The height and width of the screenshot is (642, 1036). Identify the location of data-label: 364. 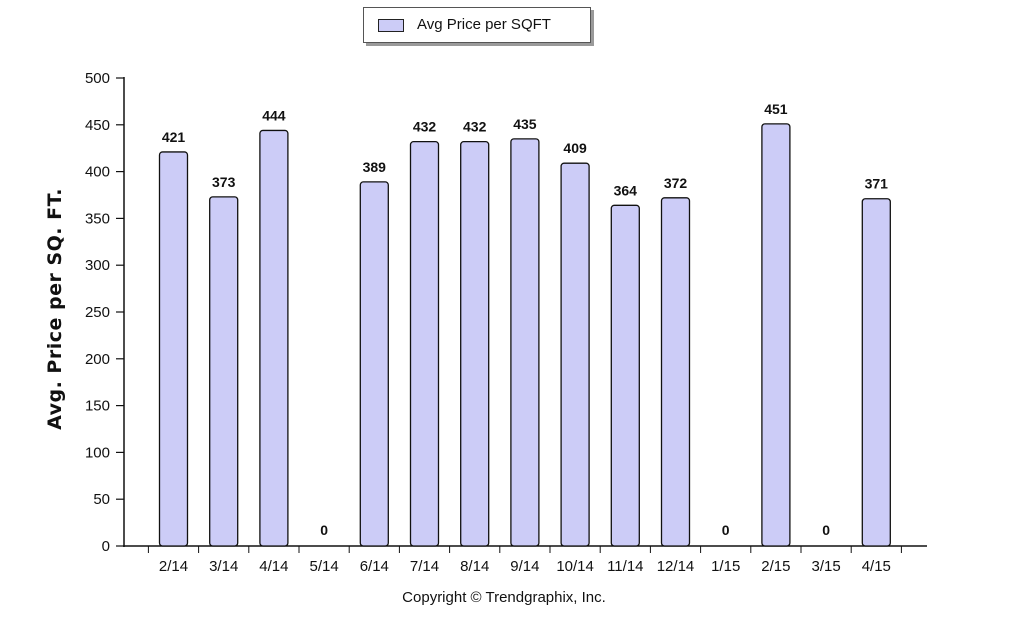
(626, 190).